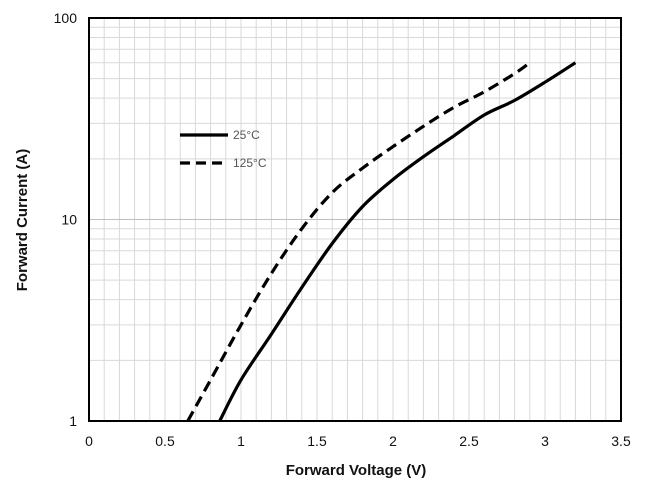  Describe the element at coordinates (241, 441) in the screenshot. I see `x-tick-label: 1` at that location.